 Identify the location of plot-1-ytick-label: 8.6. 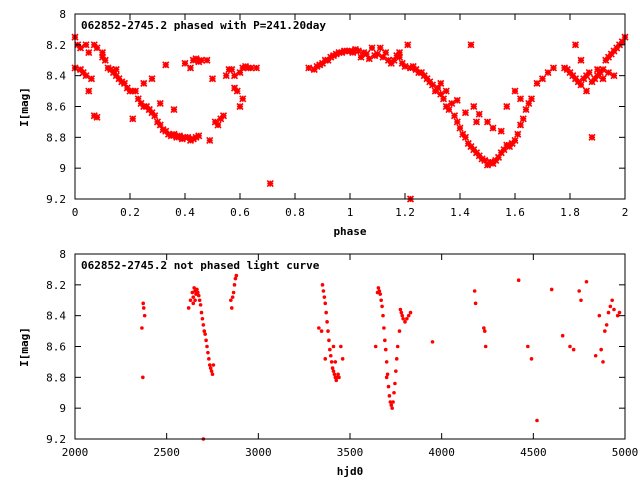
(56, 347).